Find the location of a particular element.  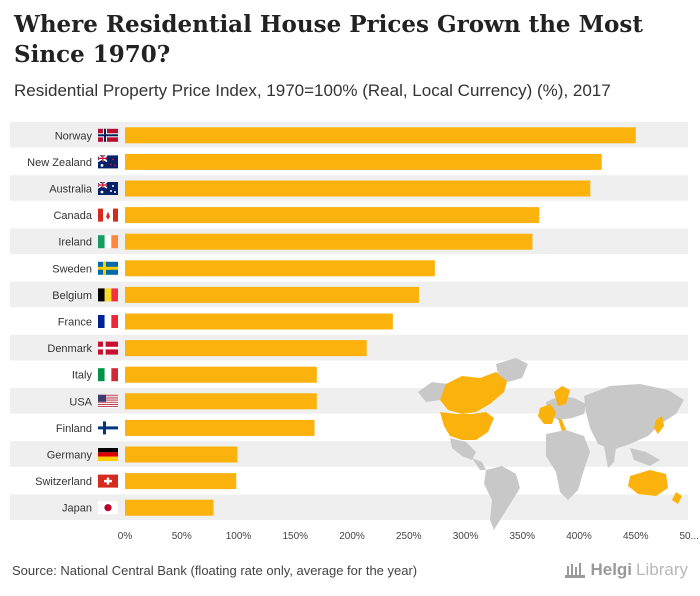

category-label: Japan is located at coordinates (77, 509).